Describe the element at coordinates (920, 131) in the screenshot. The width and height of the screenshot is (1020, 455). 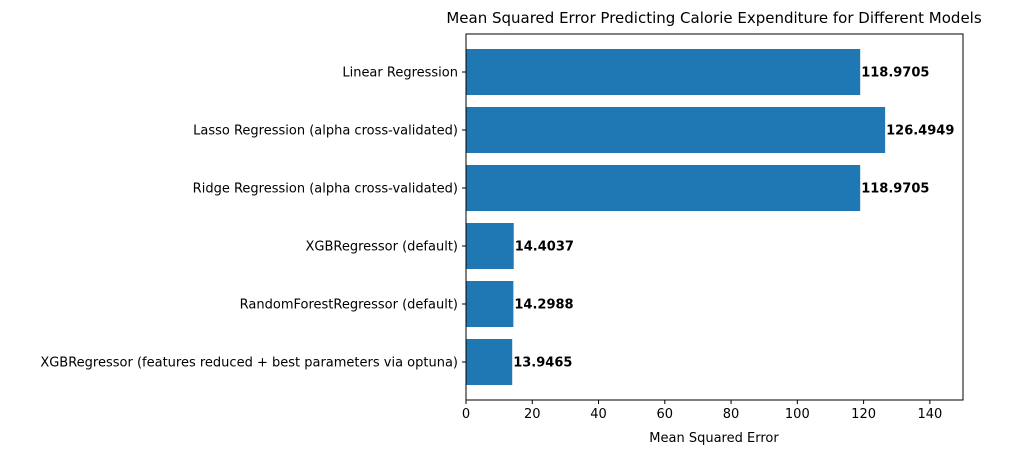
I see `data-label: 126.4949` at that location.